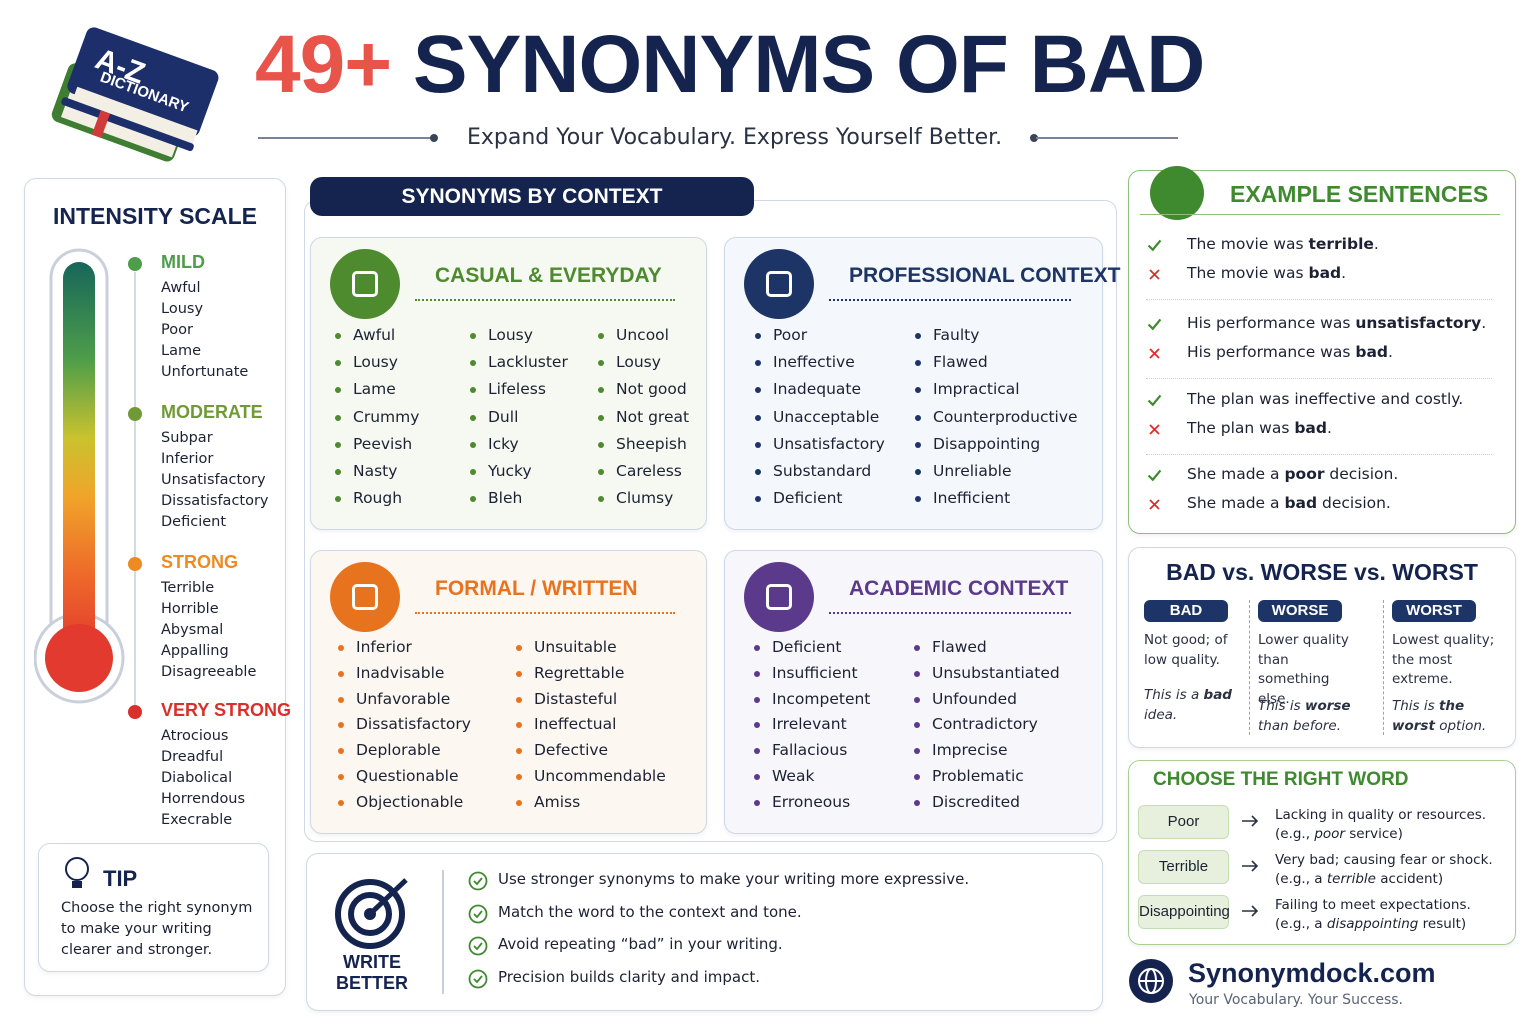 Image resolution: width=1536 pixels, height=1024 pixels. What do you see at coordinates (190, 609) in the screenshot?
I see `level-word: Horrible` at bounding box center [190, 609].